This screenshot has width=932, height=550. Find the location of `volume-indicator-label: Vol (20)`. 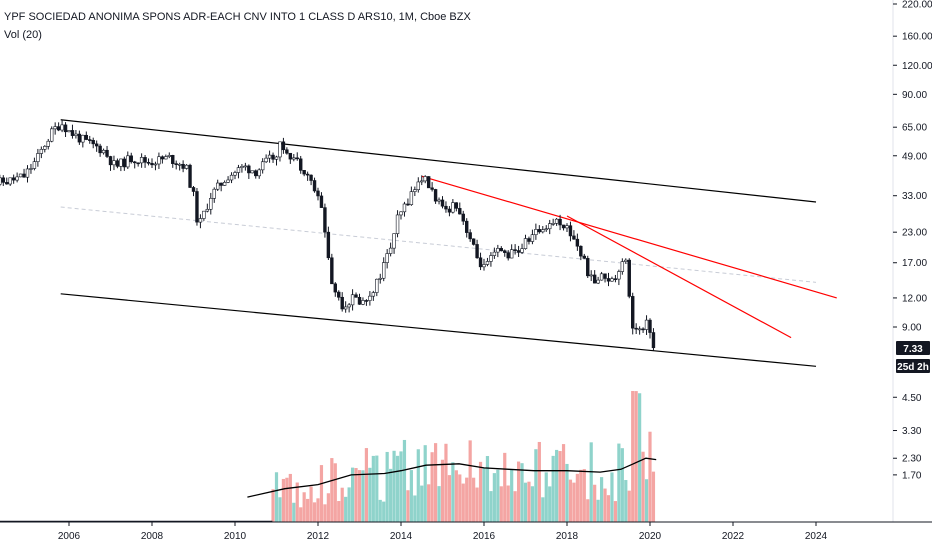

volume-indicator-label: Vol (20) is located at coordinates (23, 35).